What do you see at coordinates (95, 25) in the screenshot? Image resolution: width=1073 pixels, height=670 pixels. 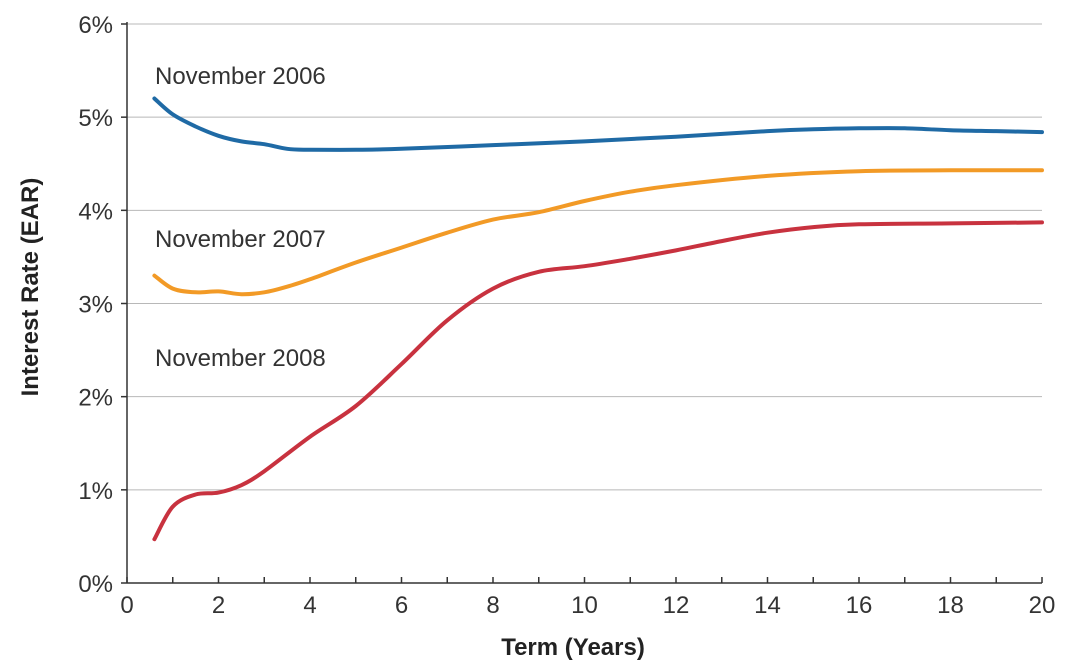 I see `y-tick-label: 6%` at bounding box center [95, 25].